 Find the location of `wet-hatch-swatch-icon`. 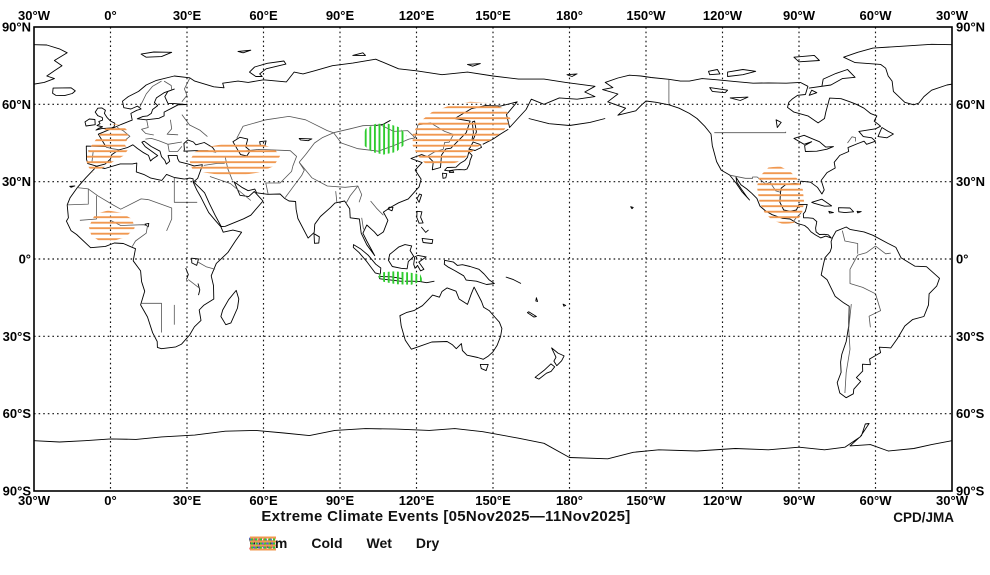

wet-hatch-swatch-icon is located at coordinates (263, 543).